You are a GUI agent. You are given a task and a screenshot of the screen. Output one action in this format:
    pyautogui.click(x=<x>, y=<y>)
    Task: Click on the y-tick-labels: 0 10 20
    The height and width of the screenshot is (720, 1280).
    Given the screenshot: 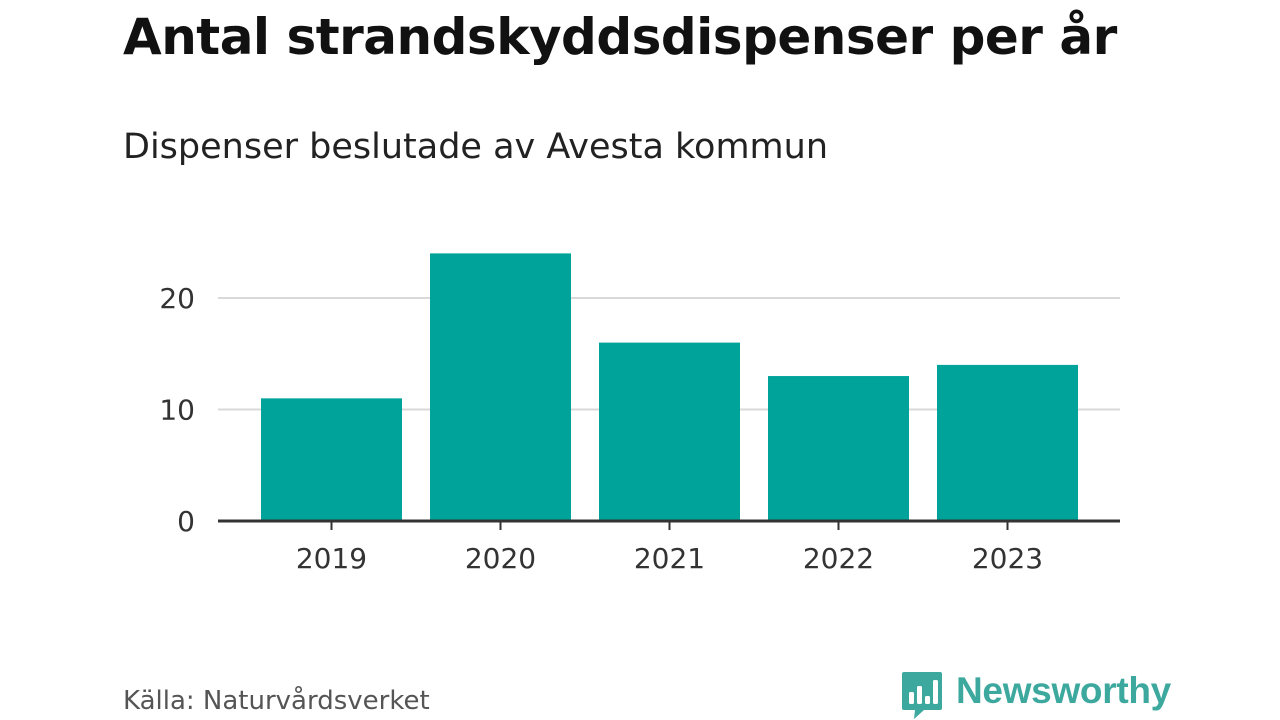 What is the action you would take?
    pyautogui.click(x=177, y=410)
    